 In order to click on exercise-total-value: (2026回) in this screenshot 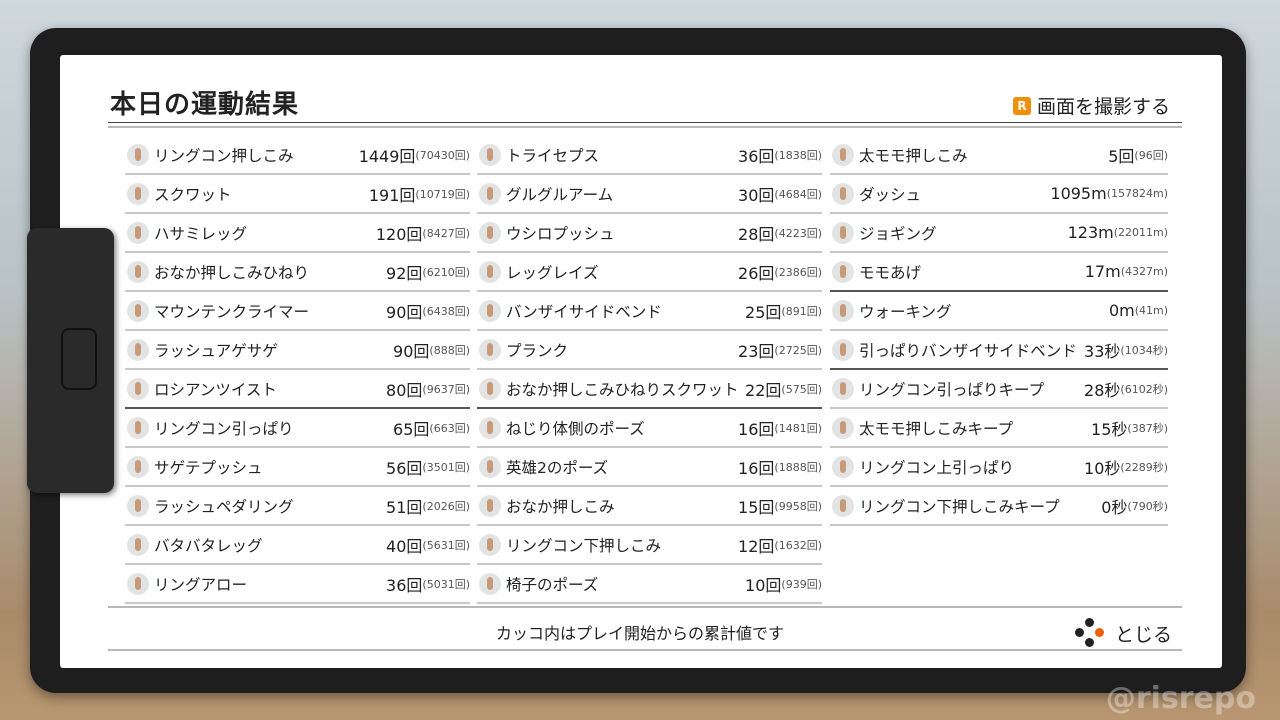, I will do `click(446, 506)`.